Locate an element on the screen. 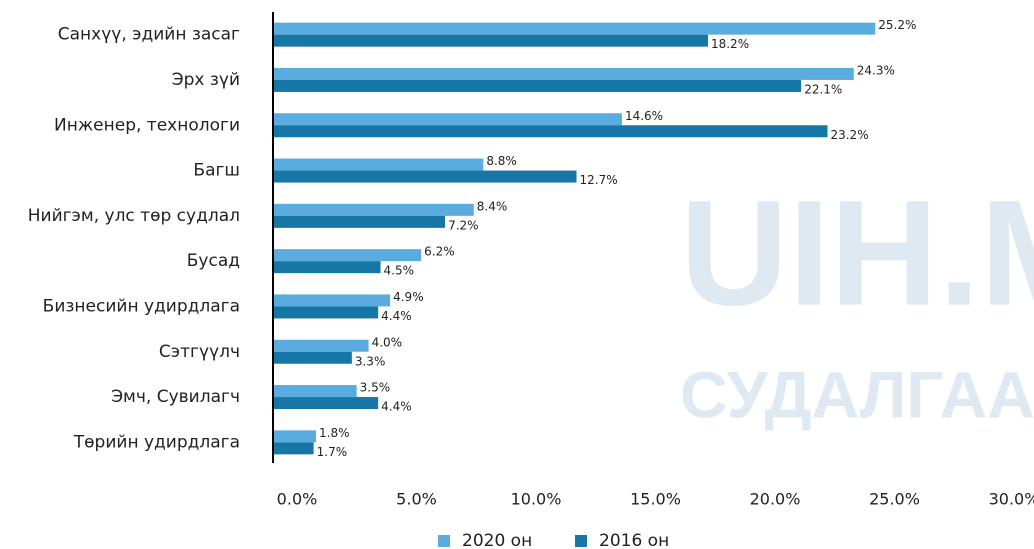 This screenshot has width=1034, height=549. category-label: Эрх зүй is located at coordinates (206, 80).